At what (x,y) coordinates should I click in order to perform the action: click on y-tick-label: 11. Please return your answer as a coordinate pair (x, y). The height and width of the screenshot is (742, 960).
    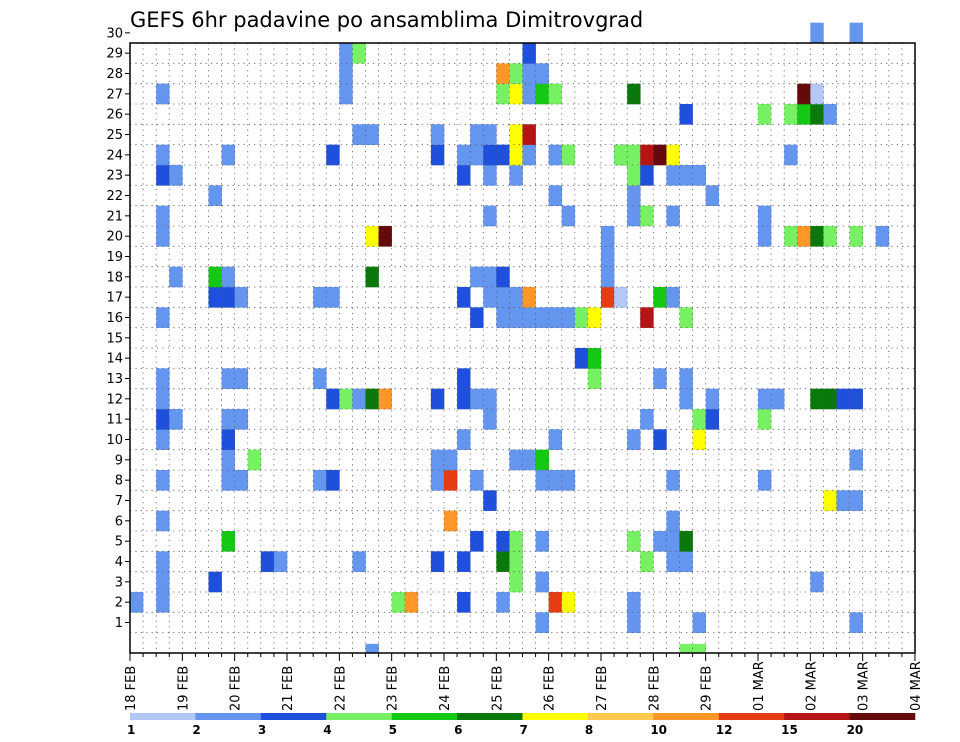
    Looking at the image, I should click on (114, 420).